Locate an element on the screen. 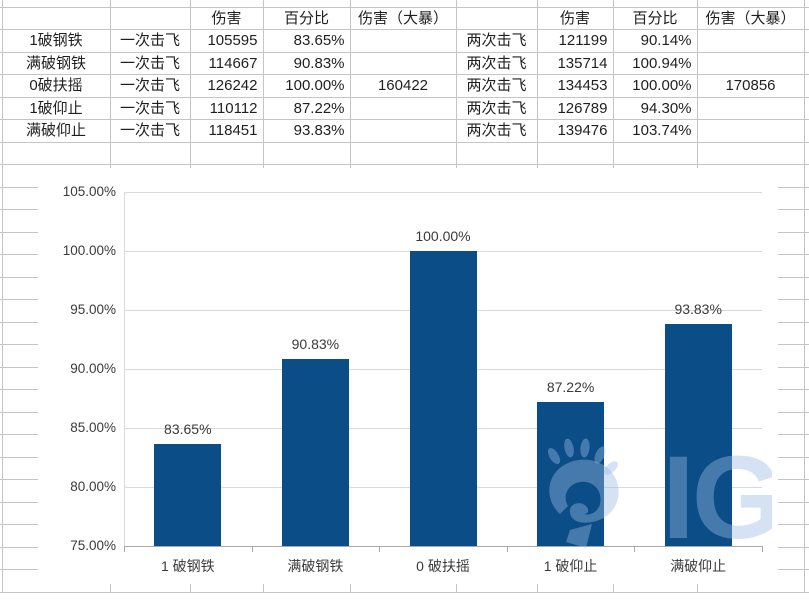  spreadsheet-cell: 0破扶摇 is located at coordinates (56, 86).